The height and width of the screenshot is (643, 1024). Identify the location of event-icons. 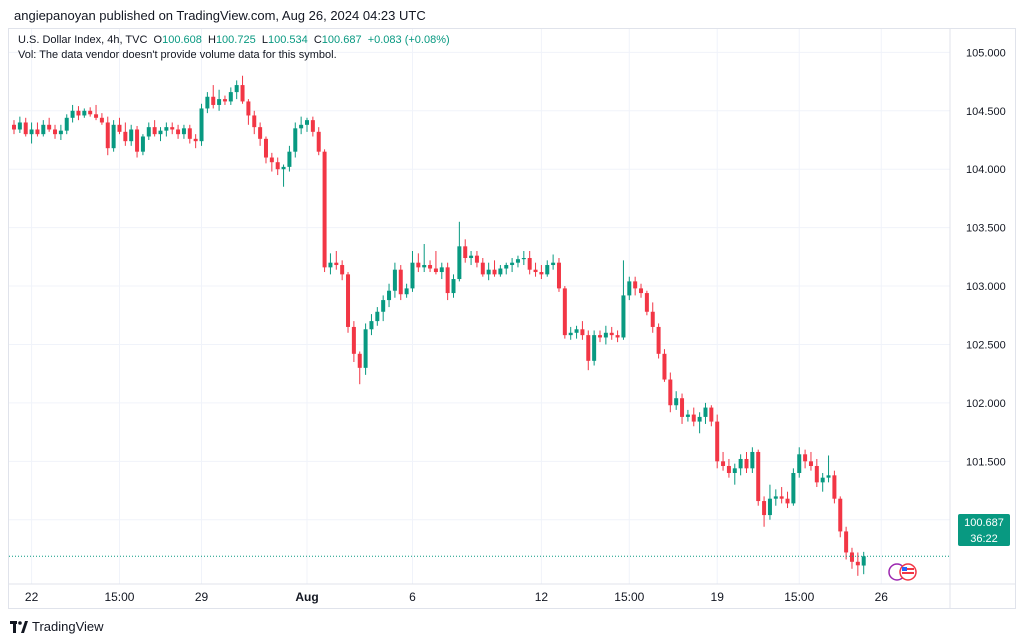
(905, 572).